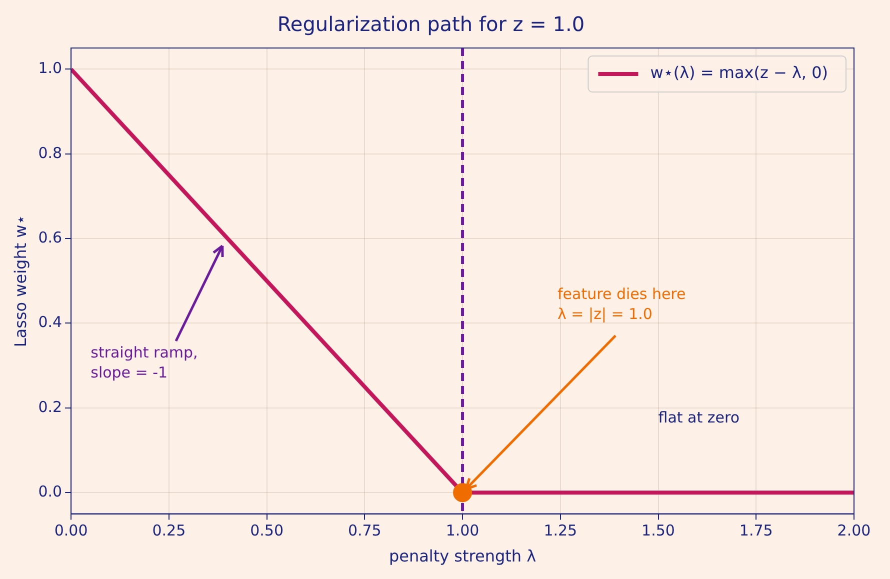  Describe the element at coordinates (431, 24) in the screenshot. I see `chart-title: Regularization path for z = 1.0` at that location.